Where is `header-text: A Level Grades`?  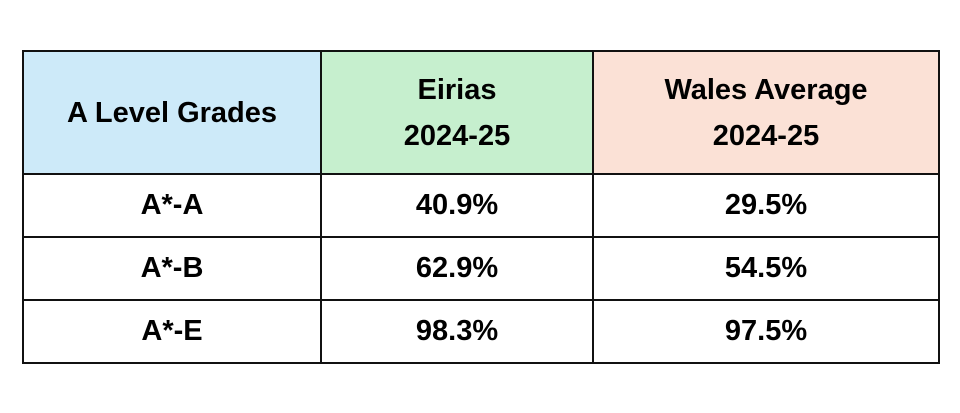 header-text: A Level Grades is located at coordinates (172, 112).